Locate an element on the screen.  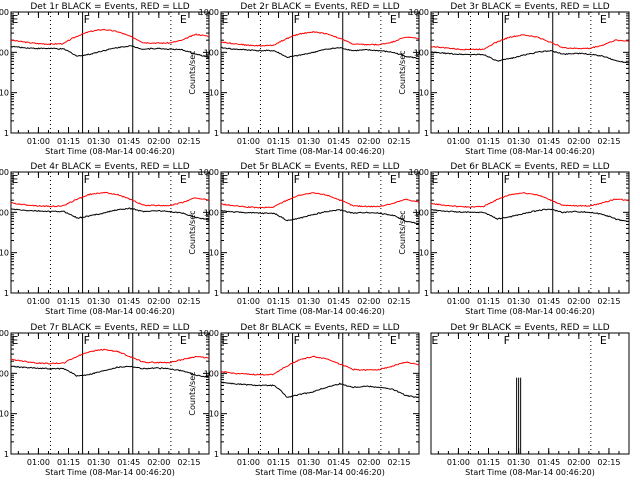
chart-title: Det 7r BLACK = Events, RED = LLD is located at coordinates (109, 328).